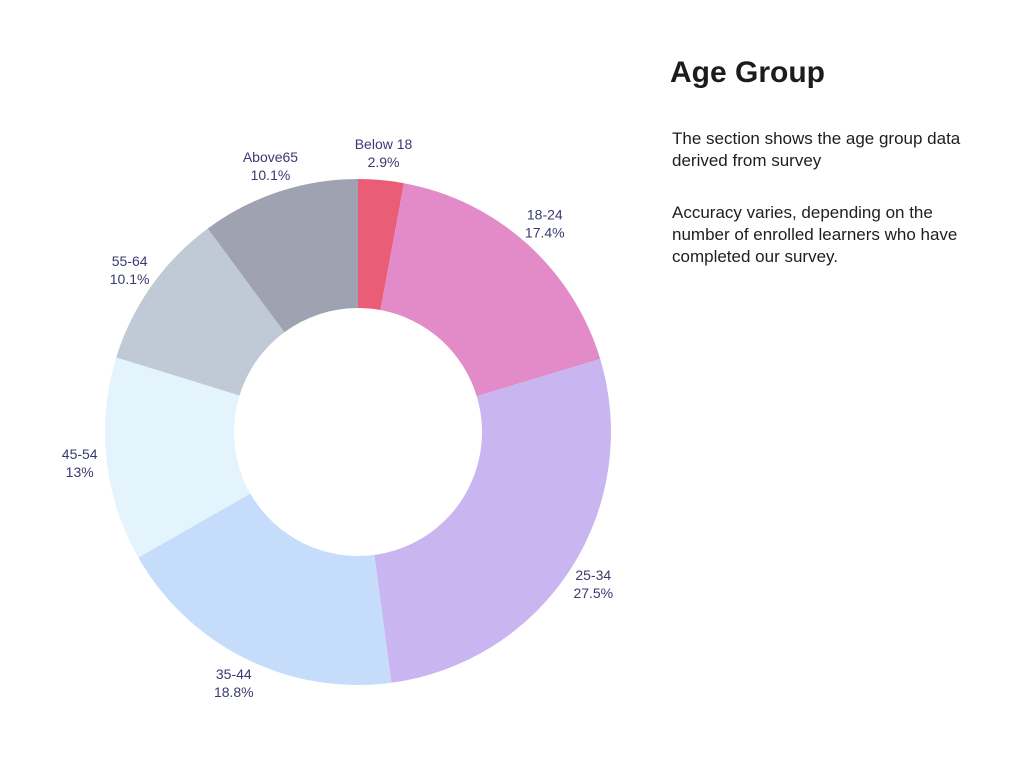 The image size is (1024, 768). Describe the element at coordinates (270, 166) in the screenshot. I see `slice-label-above65: Above65 10.1%` at that location.